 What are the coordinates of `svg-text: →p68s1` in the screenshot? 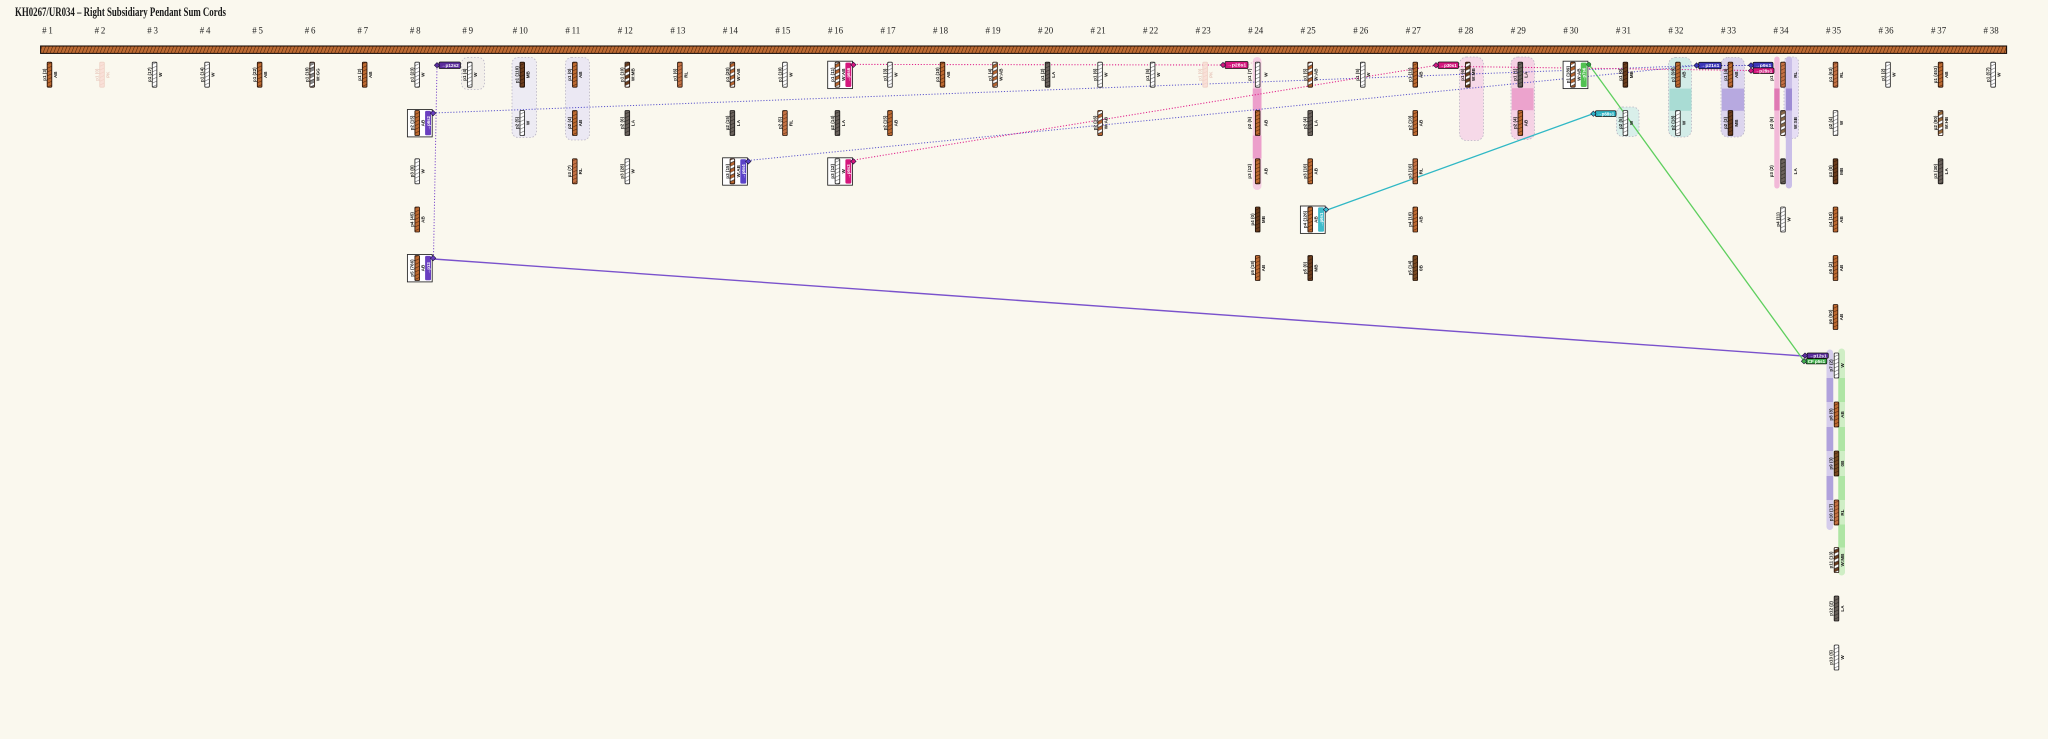 It's located at (1605, 114).